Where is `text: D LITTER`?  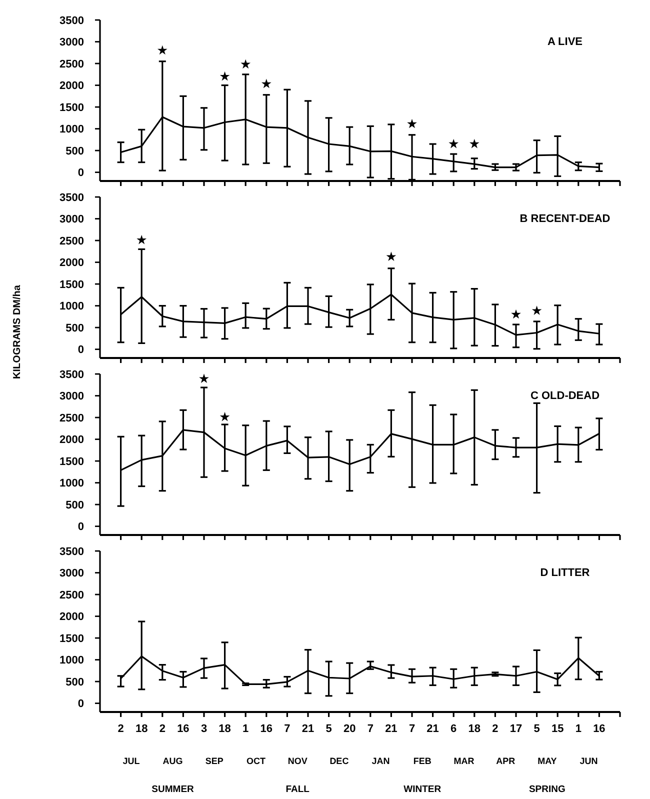
text: D LITTER is located at coordinates (565, 573).